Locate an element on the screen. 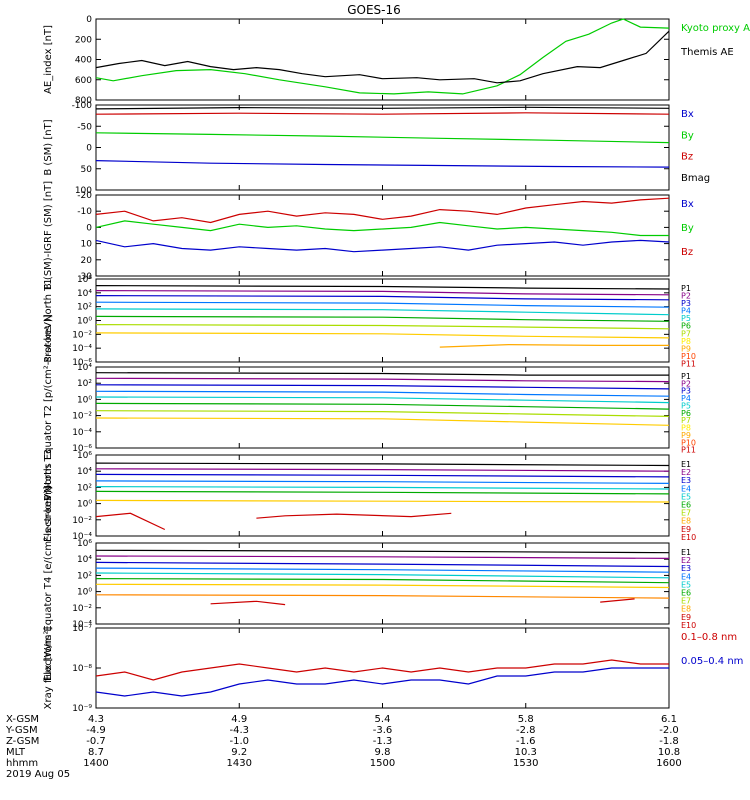 This screenshot has width=750, height=800. x-tick-value: 9.8 is located at coordinates (383, 752).